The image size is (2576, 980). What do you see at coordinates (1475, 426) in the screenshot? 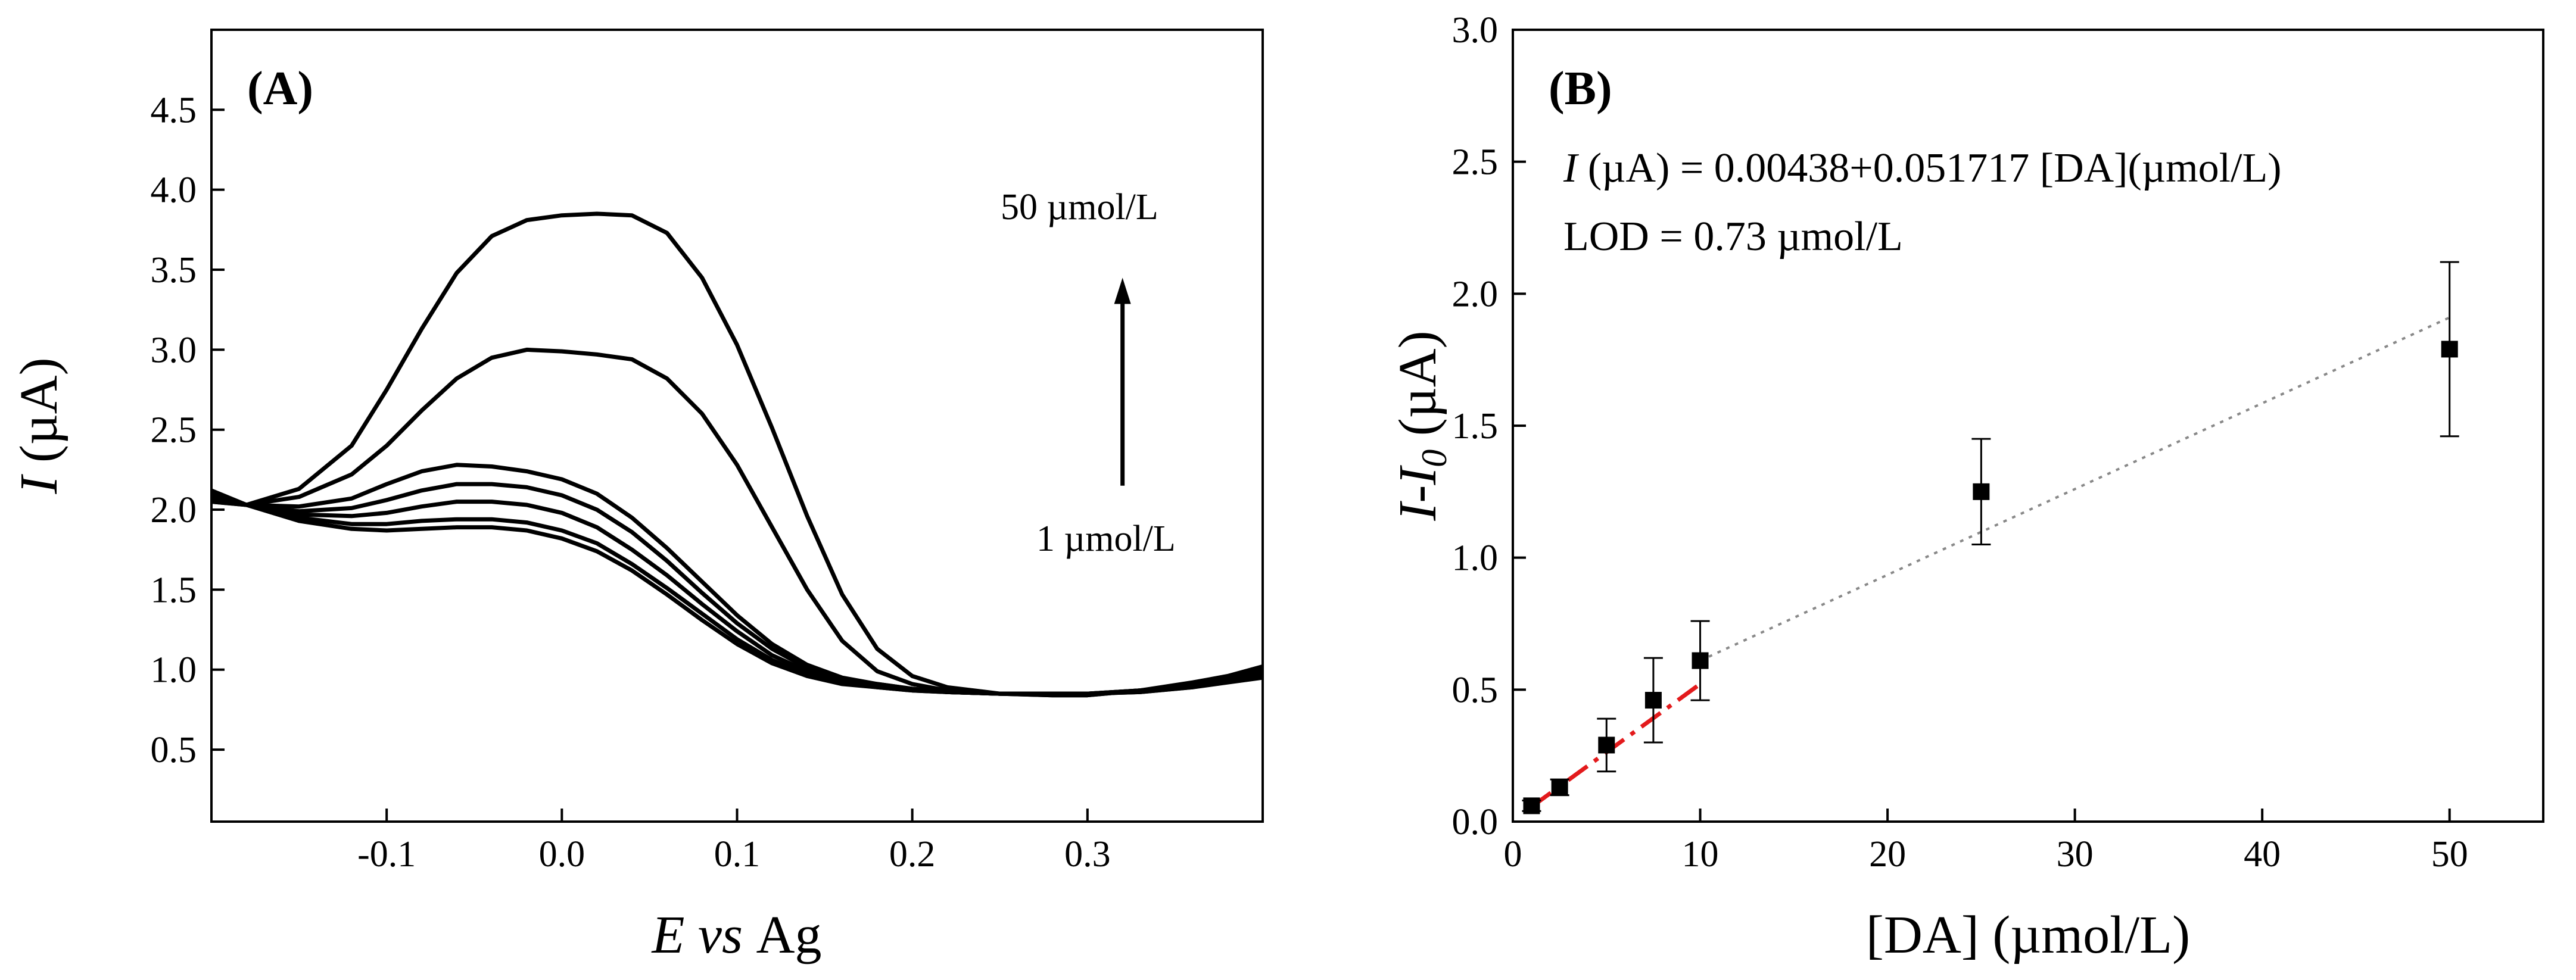
I see `panel-b-y-tick-label: 1.5` at bounding box center [1475, 426].